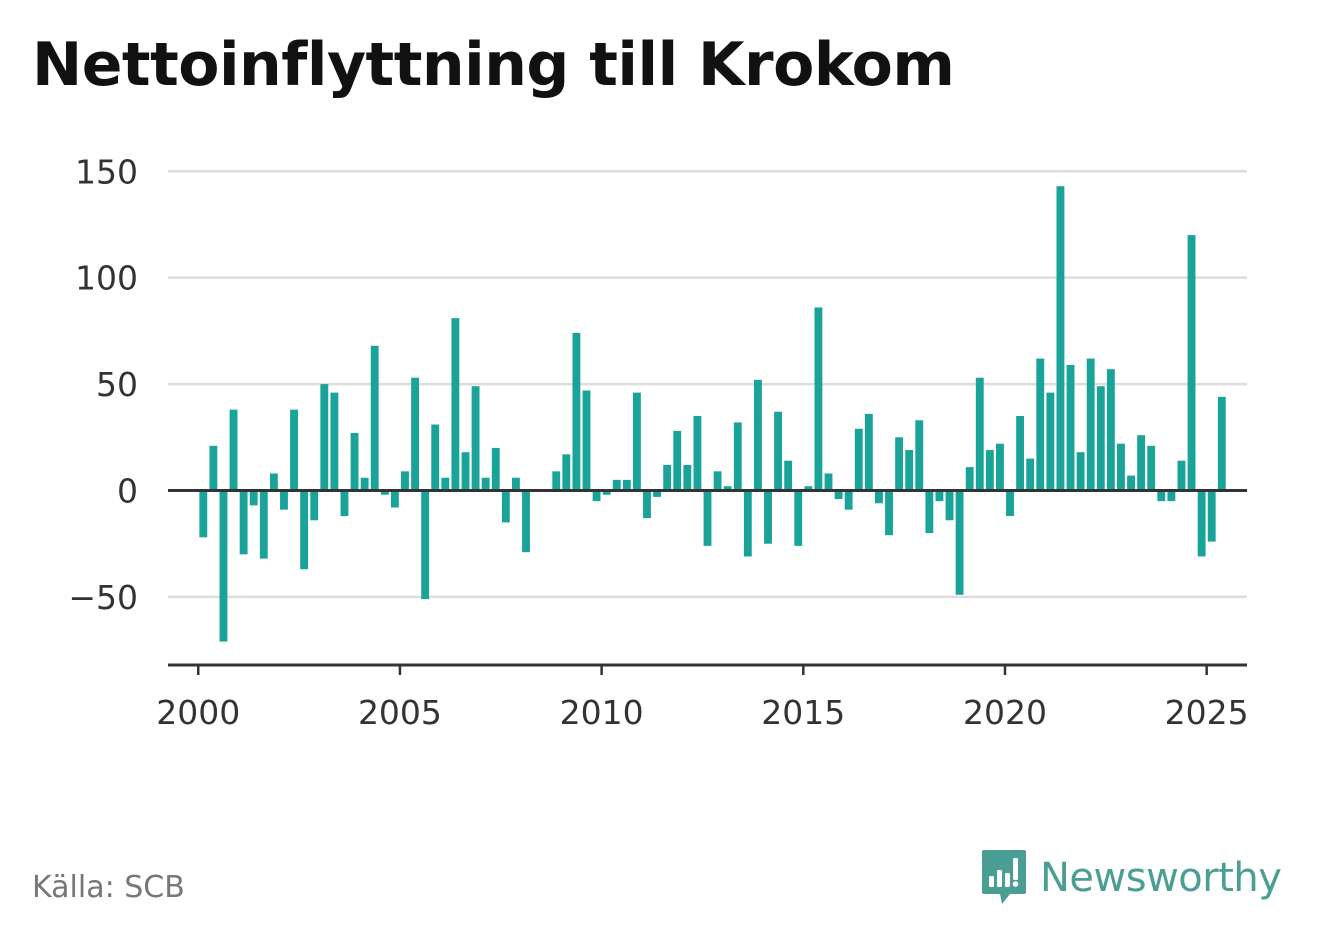 The width and height of the screenshot is (1322, 939). What do you see at coordinates (1005, 712) in the screenshot?
I see `x-tick-label: 2020` at bounding box center [1005, 712].